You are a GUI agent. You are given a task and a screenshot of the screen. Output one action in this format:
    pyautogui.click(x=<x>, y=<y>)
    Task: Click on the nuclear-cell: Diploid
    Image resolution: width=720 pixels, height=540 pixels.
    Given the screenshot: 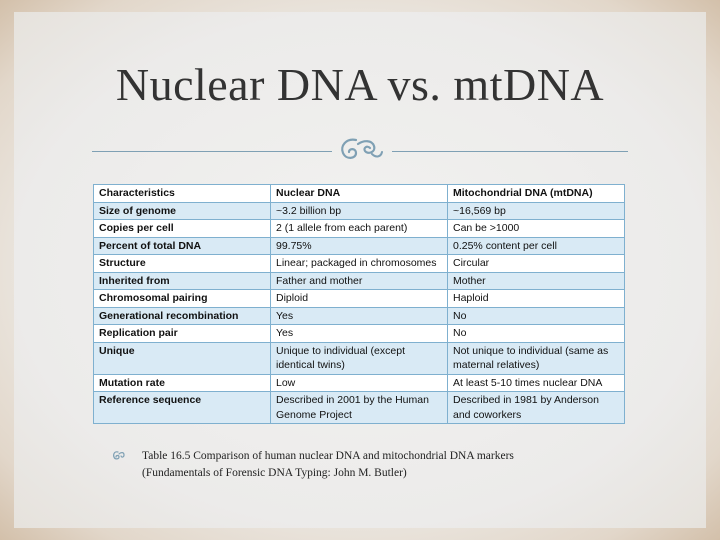 What is the action you would take?
    pyautogui.click(x=359, y=298)
    